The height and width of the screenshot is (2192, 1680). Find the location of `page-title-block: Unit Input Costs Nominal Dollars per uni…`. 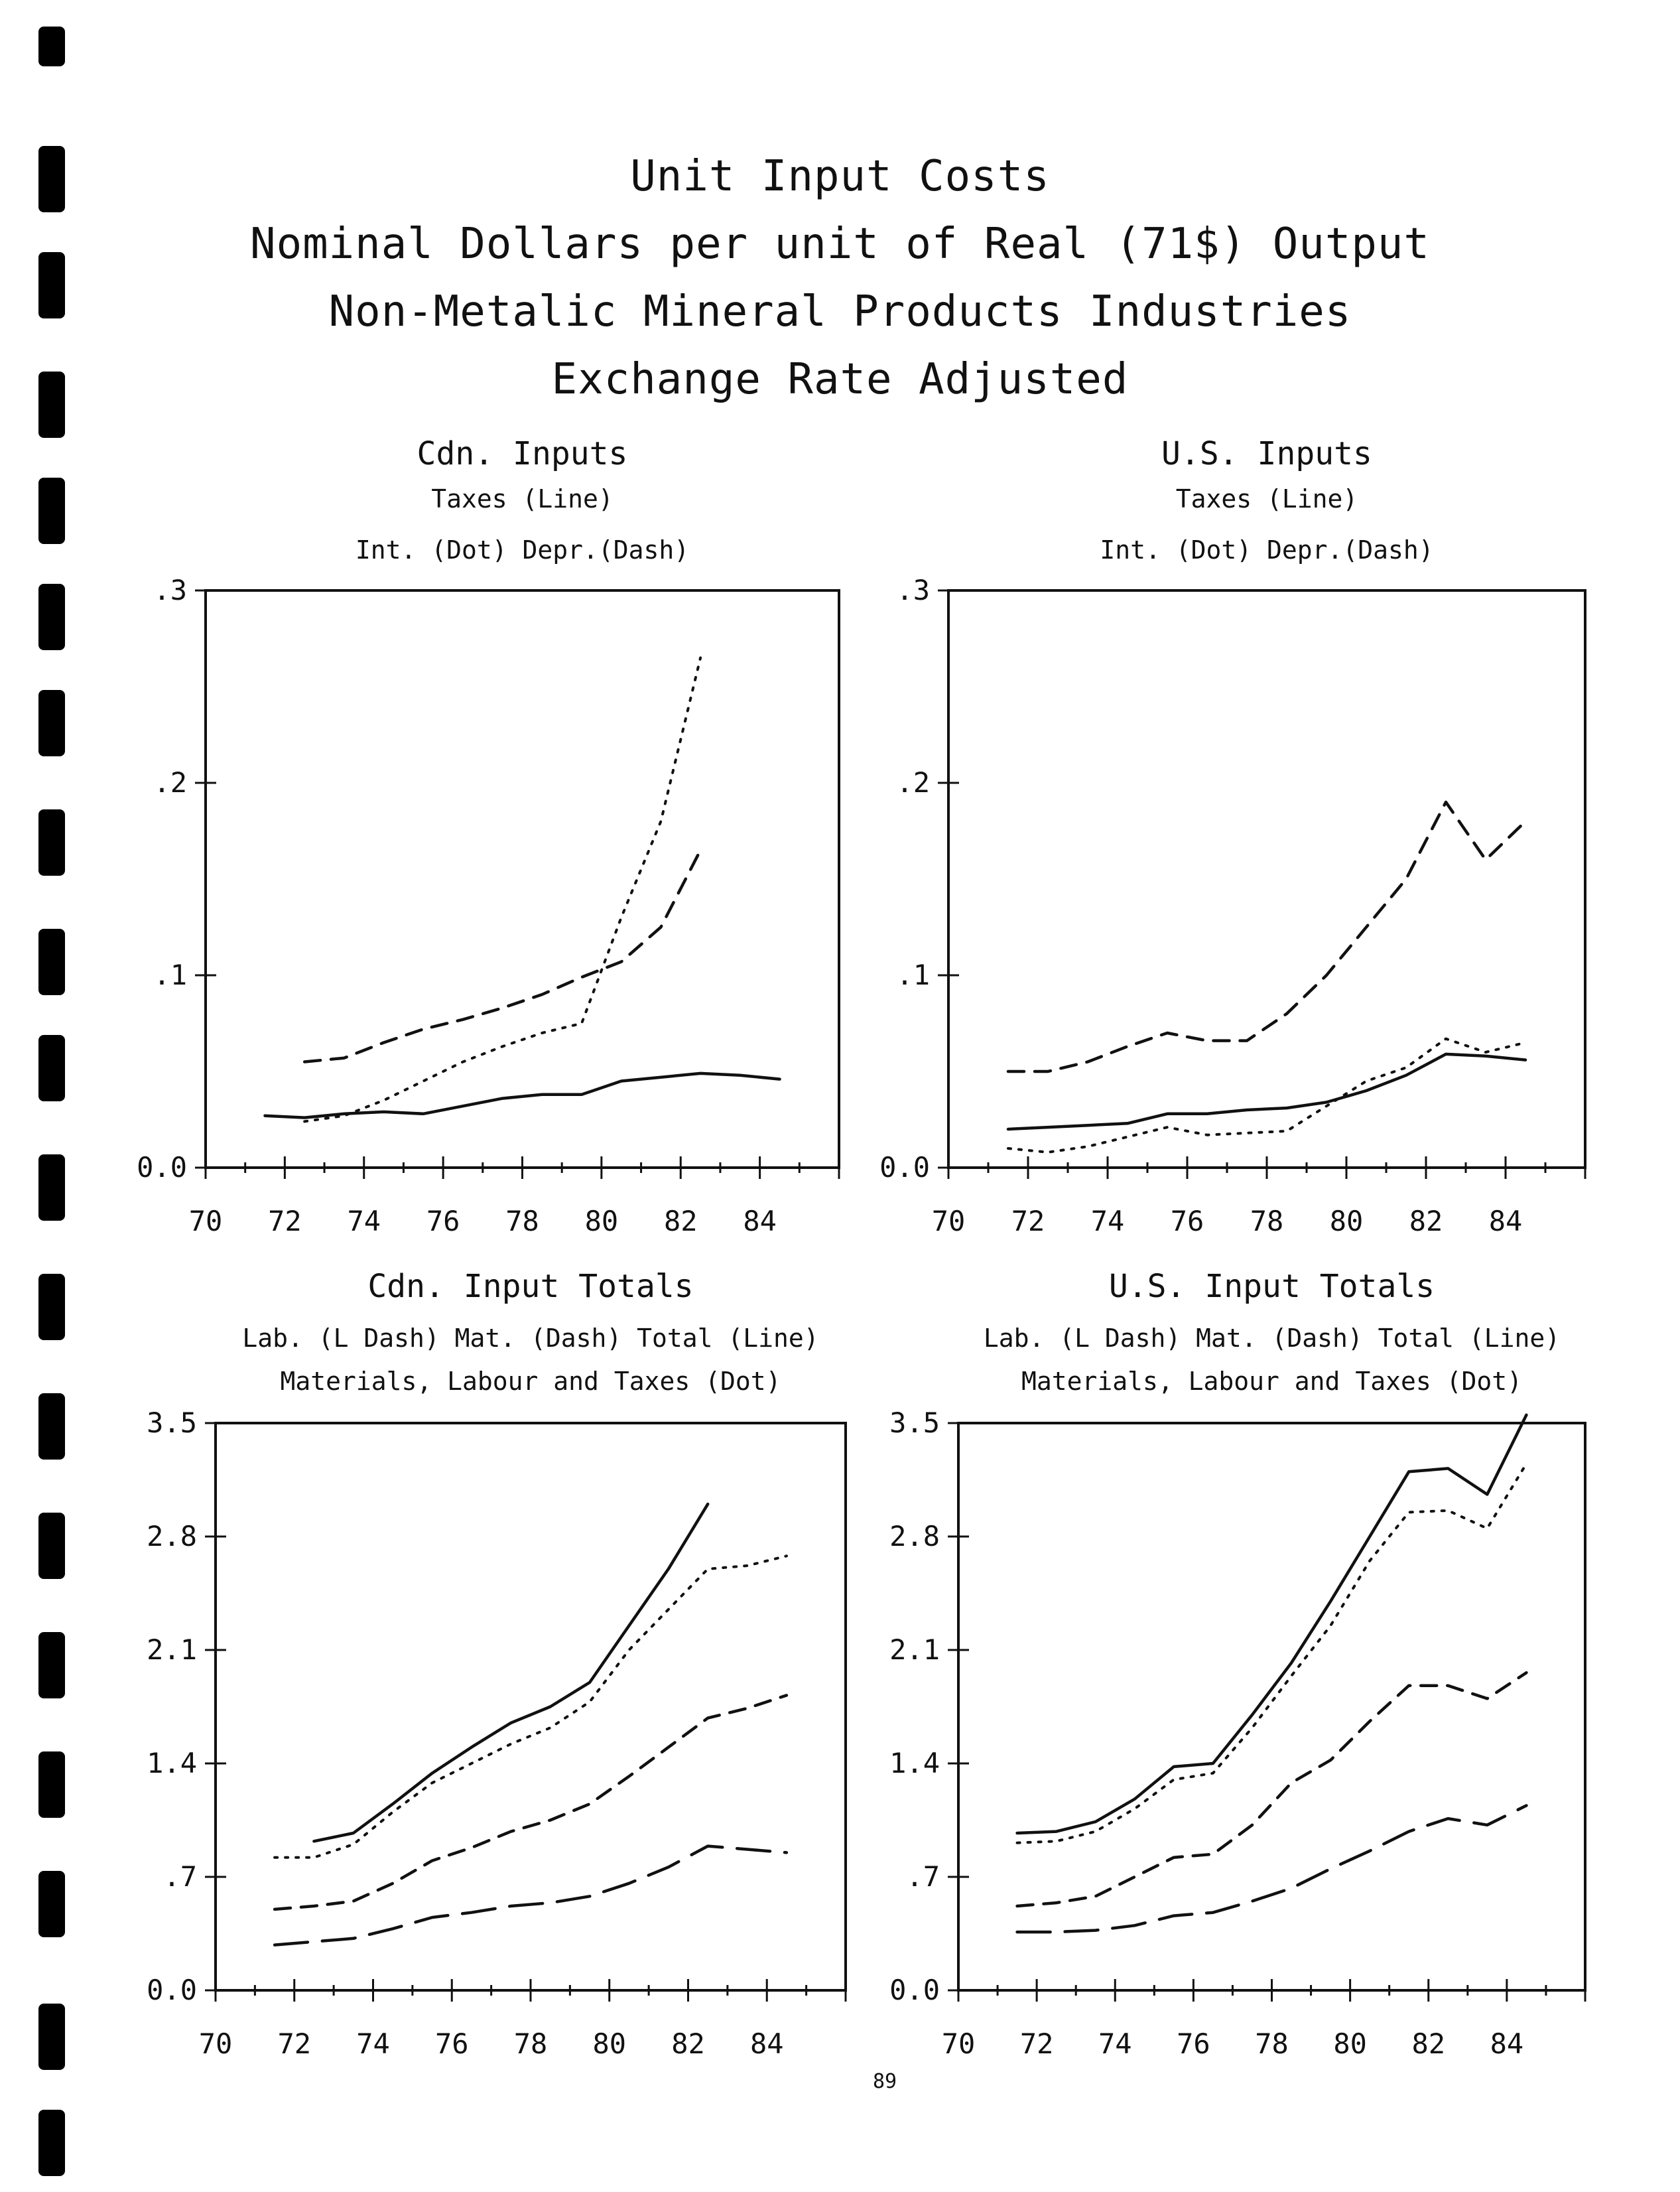

page-title-block: Unit Input Costs Nominal Dollars per uni… is located at coordinates (840, 278).